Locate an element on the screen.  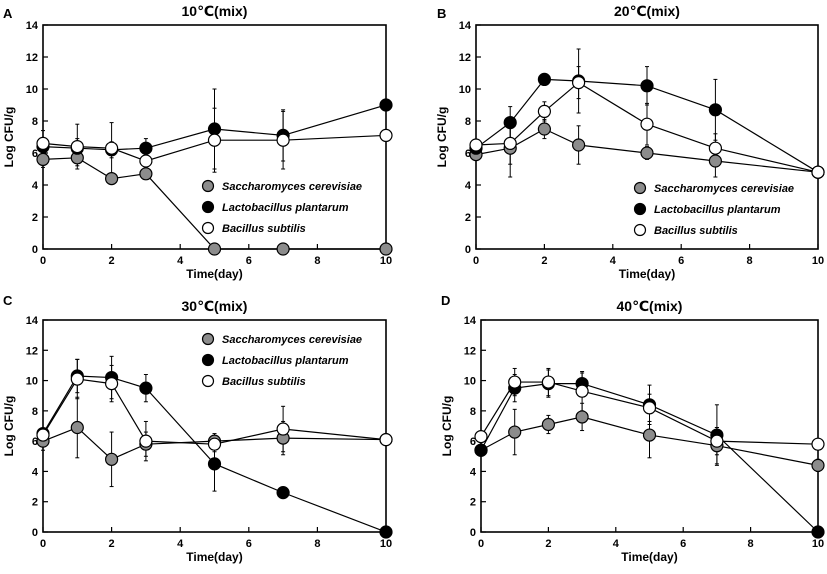
chart-title: 40℃(mix) is located at coordinates (650, 306).